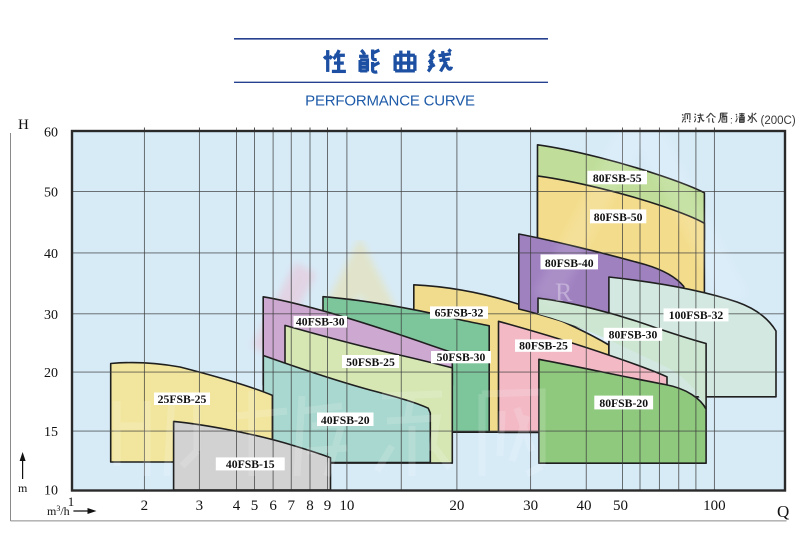 This screenshot has width=800, height=549. What do you see at coordinates (273, 506) in the screenshot?
I see `svg-text: 6` at bounding box center [273, 506].